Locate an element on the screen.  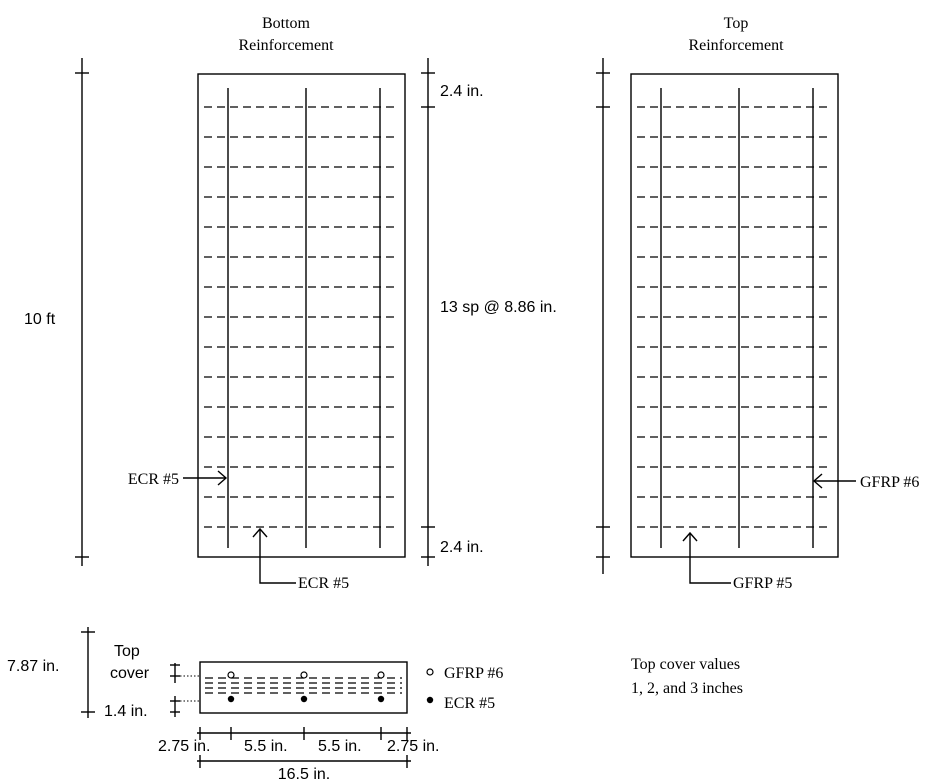
top-transverse-bars is located at coordinates (734, 317).